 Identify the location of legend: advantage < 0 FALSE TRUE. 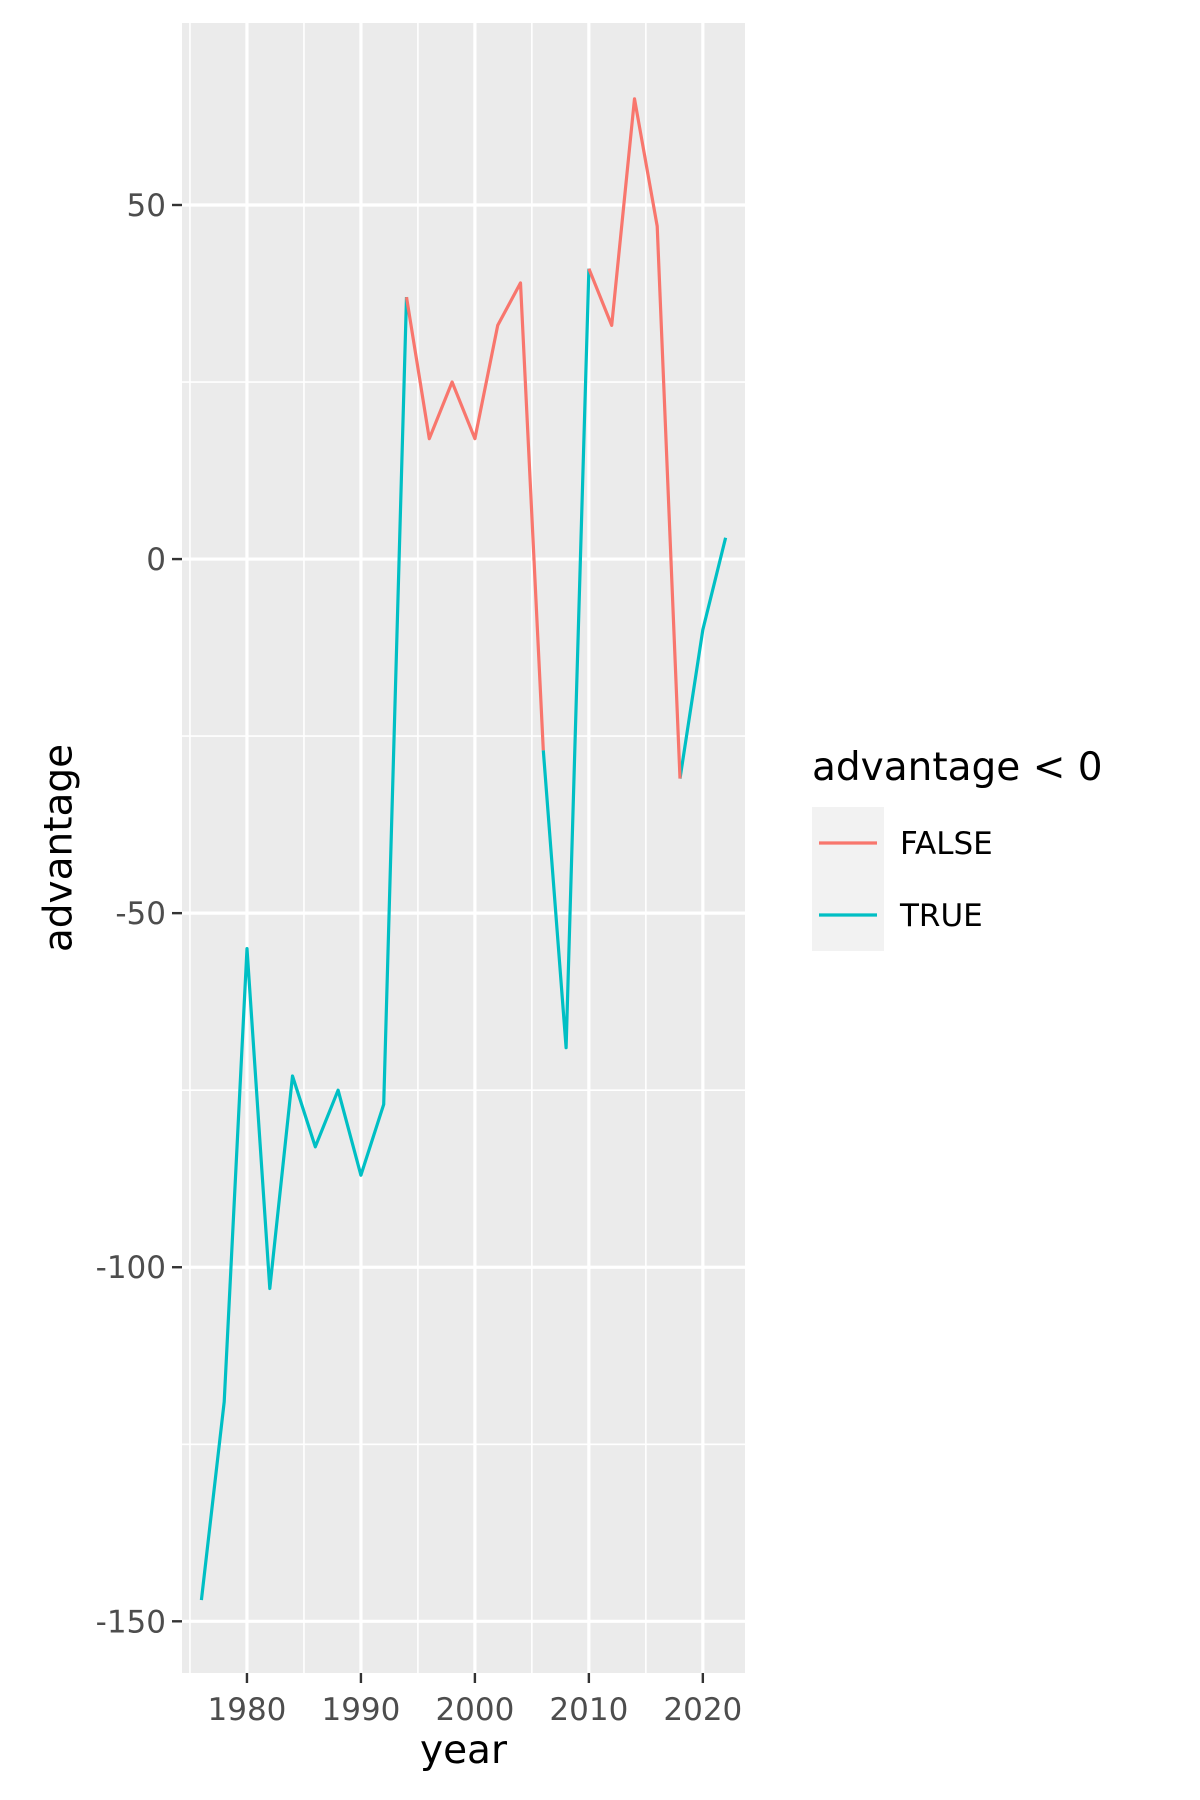
(957, 848).